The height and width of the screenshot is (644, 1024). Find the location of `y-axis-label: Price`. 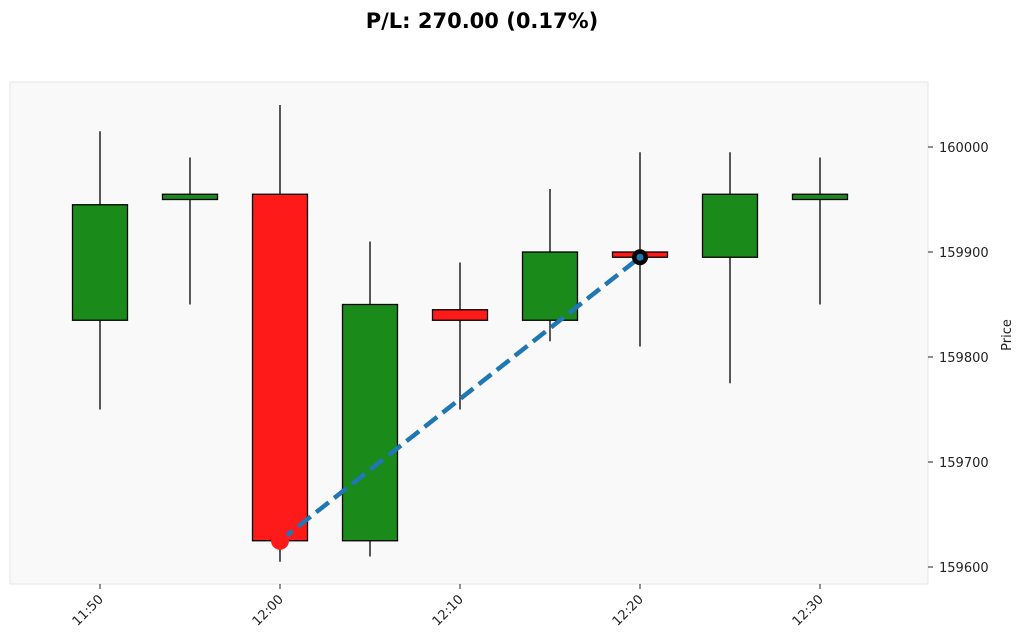

y-axis-label: Price is located at coordinates (1007, 335).